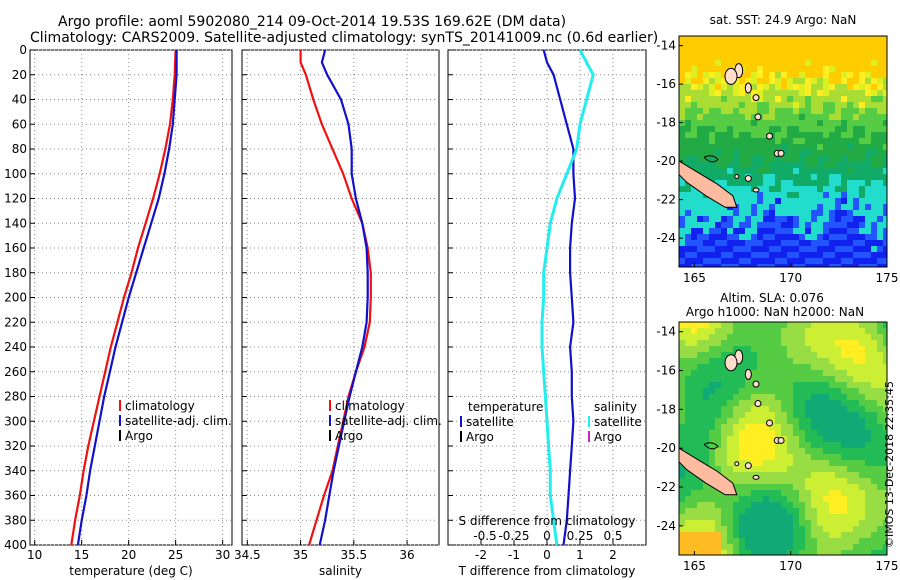 The width and height of the screenshot is (900, 580). Describe the element at coordinates (580, 536) in the screenshot. I see `x-tick-label-salinity: 0.25` at that location.